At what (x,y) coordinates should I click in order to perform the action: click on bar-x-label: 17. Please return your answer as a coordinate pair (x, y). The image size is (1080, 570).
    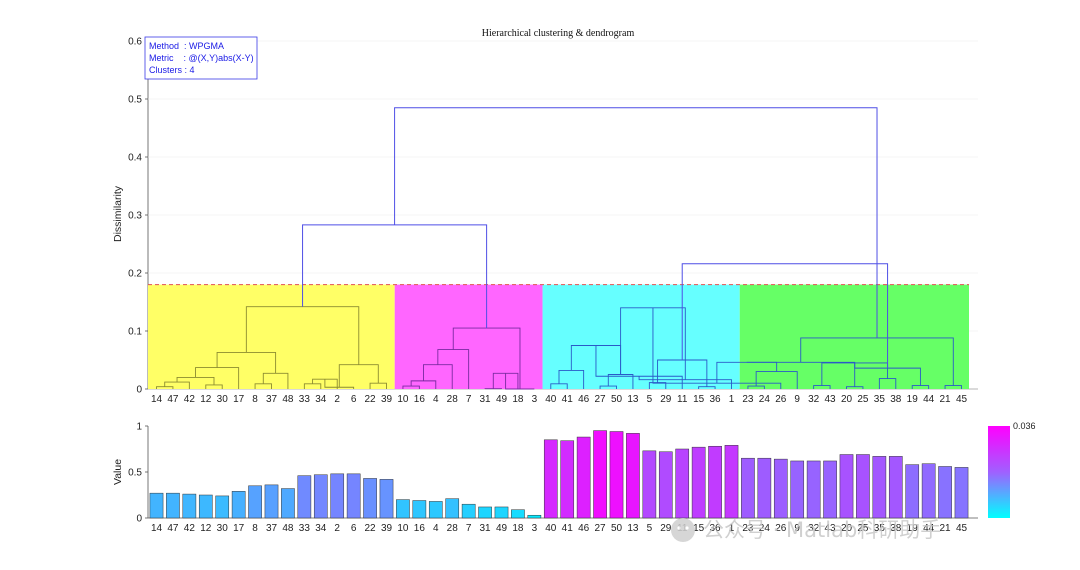
    Looking at the image, I should click on (239, 528).